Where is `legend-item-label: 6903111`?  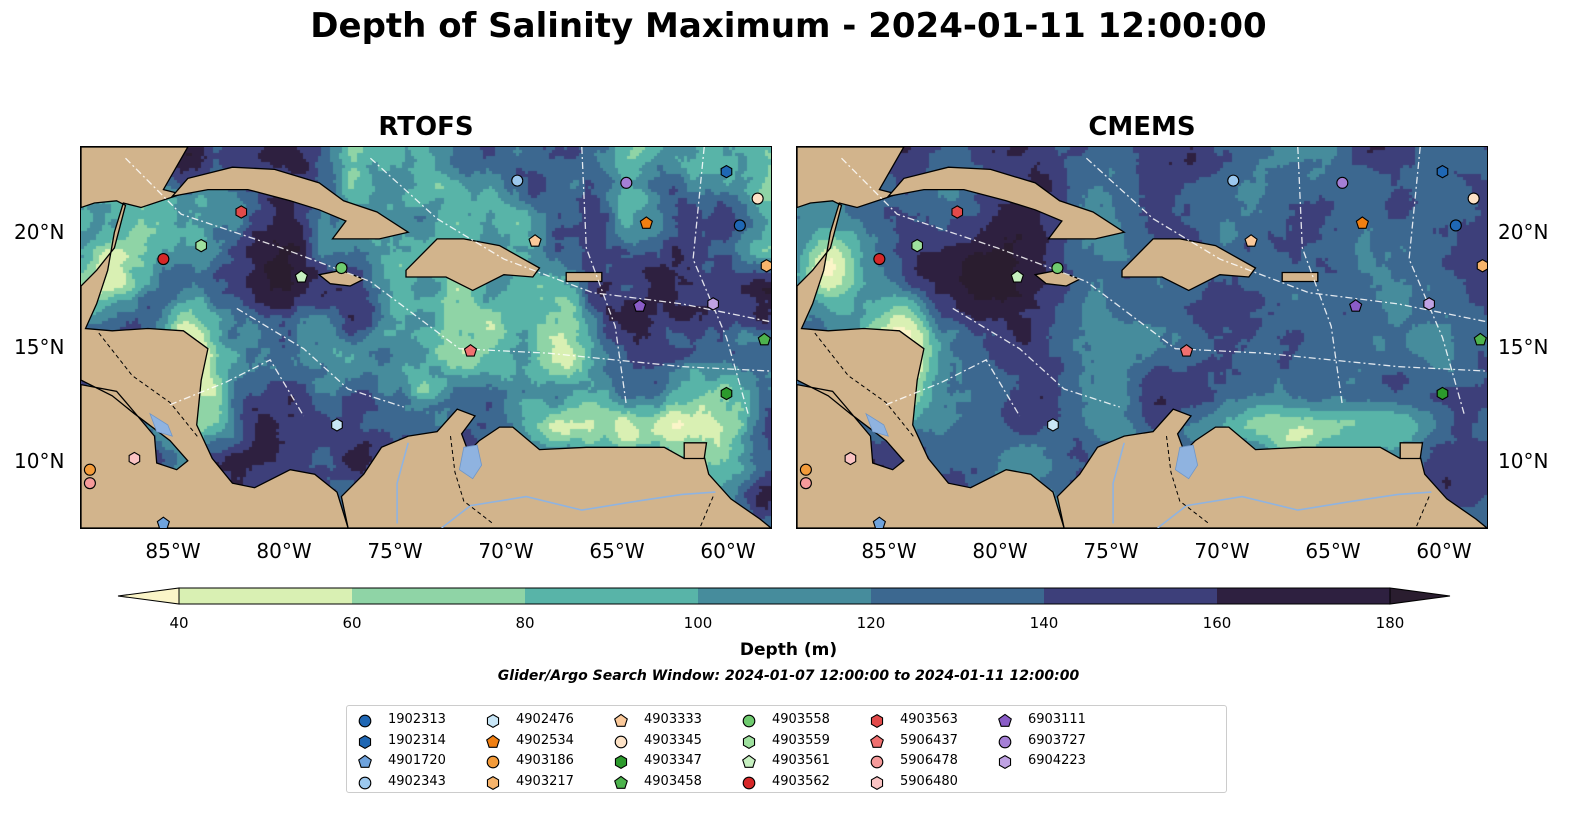 legend-item-label: 6903111 is located at coordinates (1057, 719).